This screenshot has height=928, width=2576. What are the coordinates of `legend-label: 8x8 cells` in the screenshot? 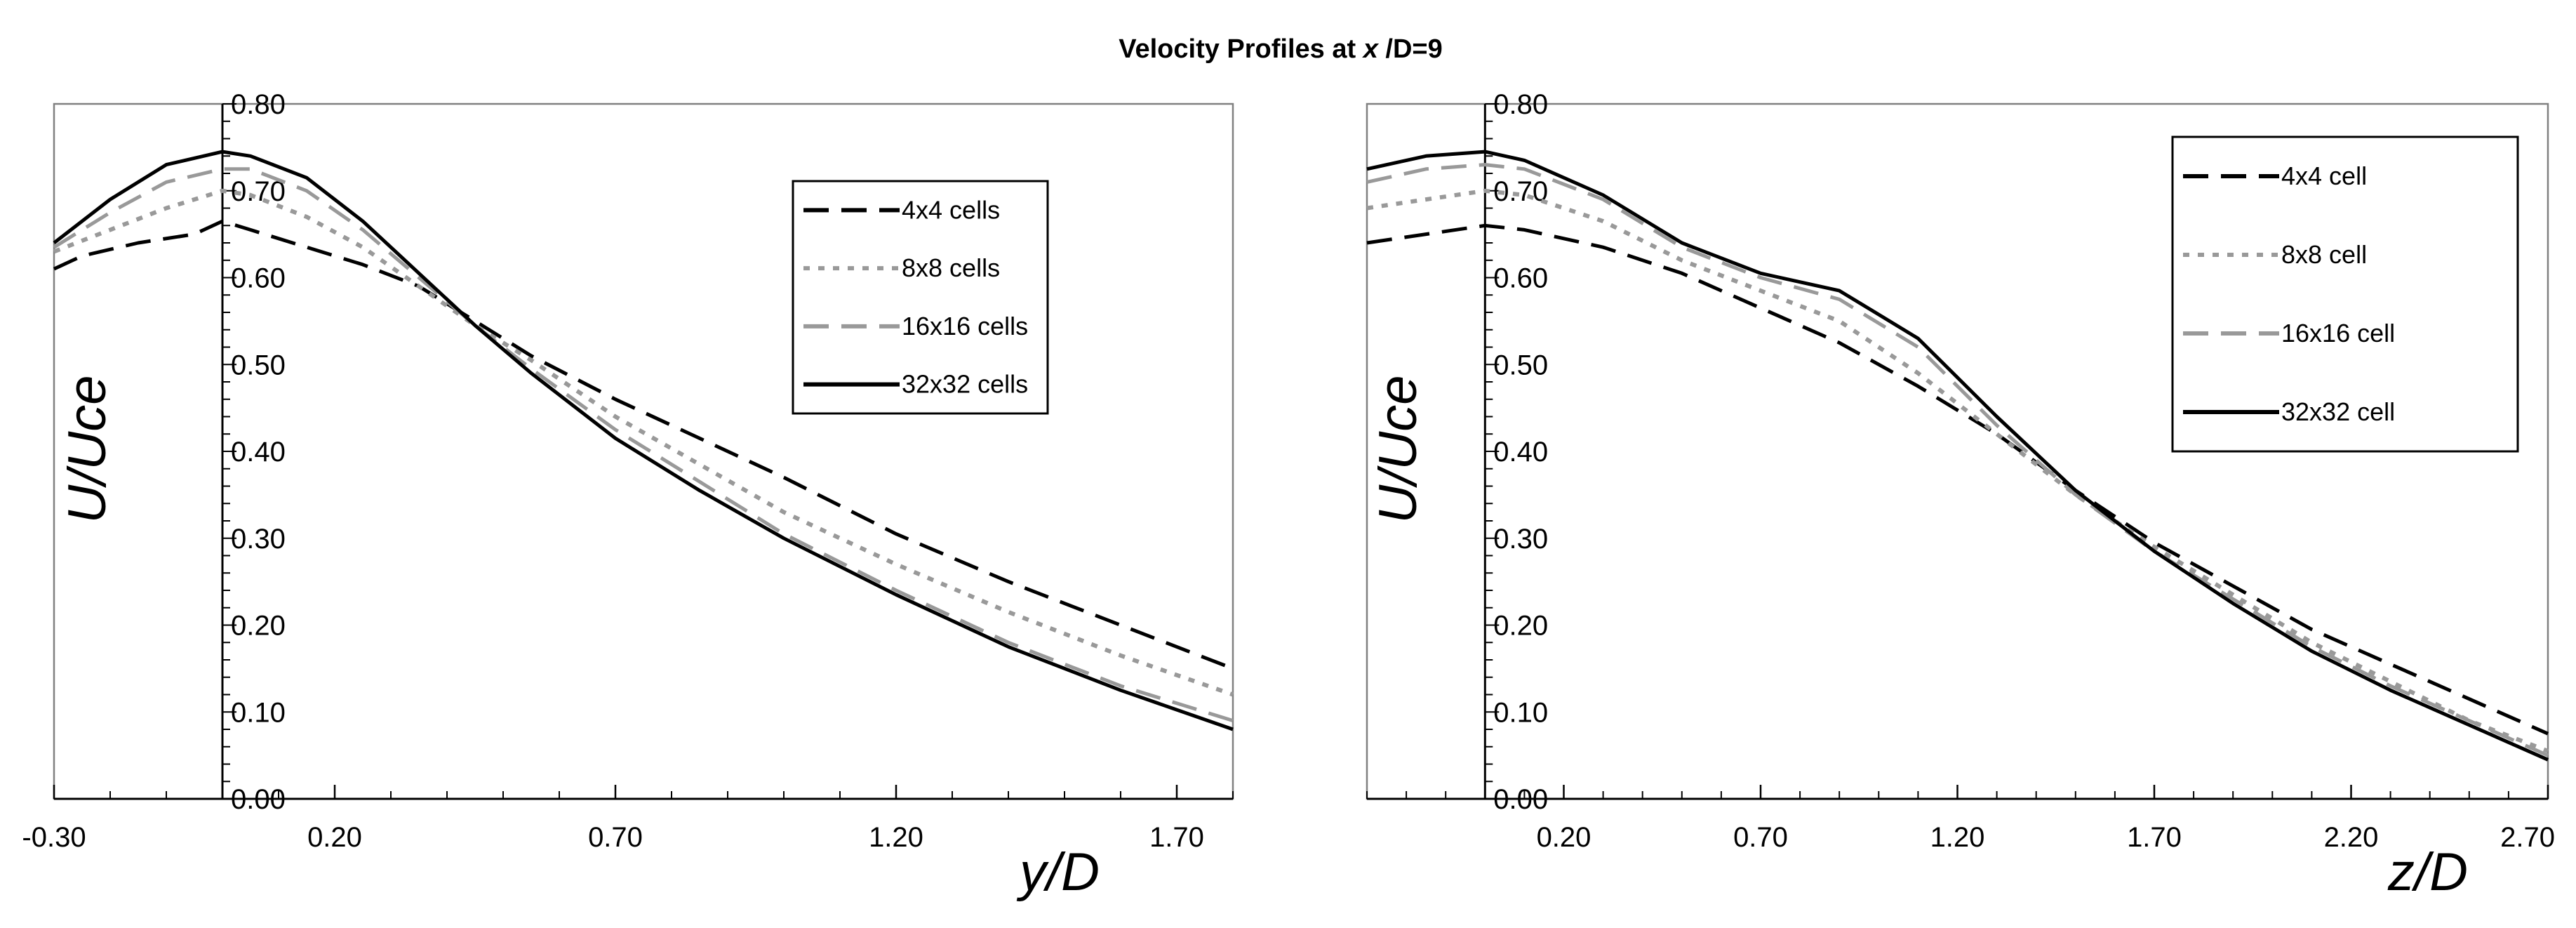 It's located at (951, 267).